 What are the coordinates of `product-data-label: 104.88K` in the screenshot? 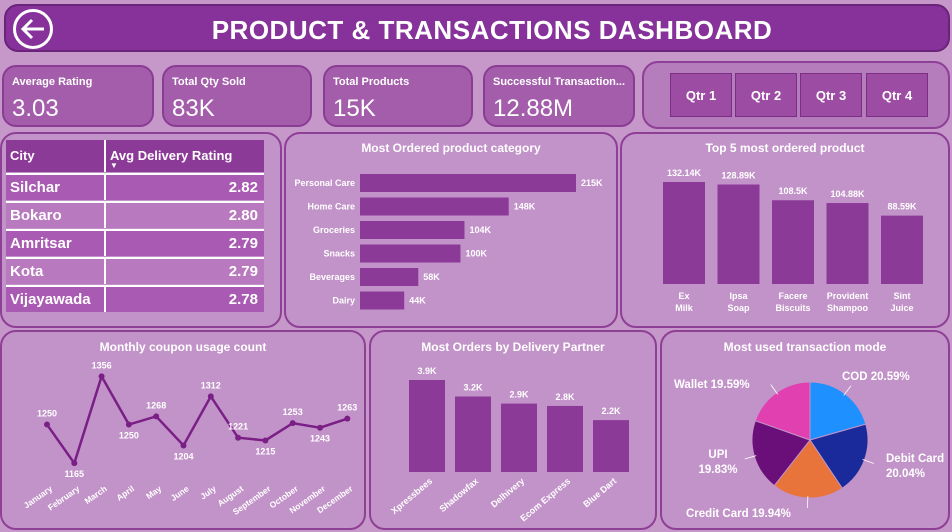 It's located at (847, 194).